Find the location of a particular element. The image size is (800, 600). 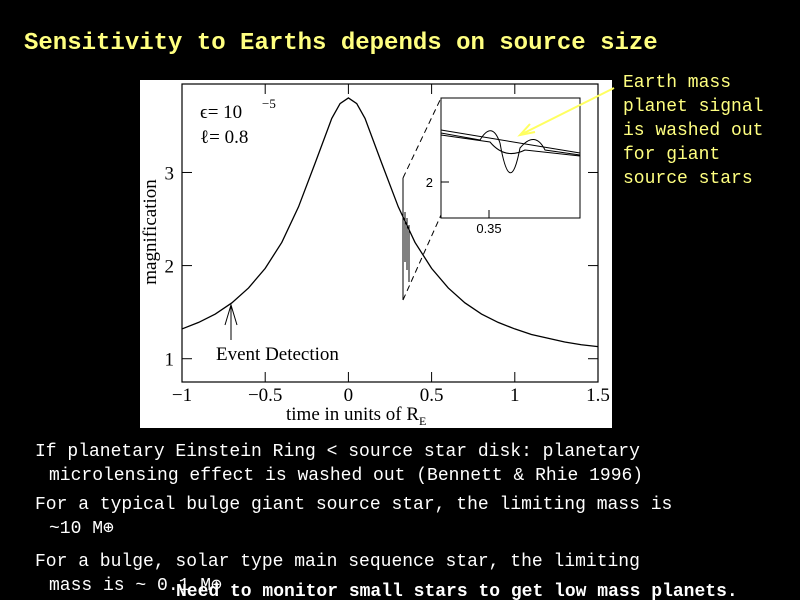

y-tick-label: 1 is located at coordinates (170, 360).